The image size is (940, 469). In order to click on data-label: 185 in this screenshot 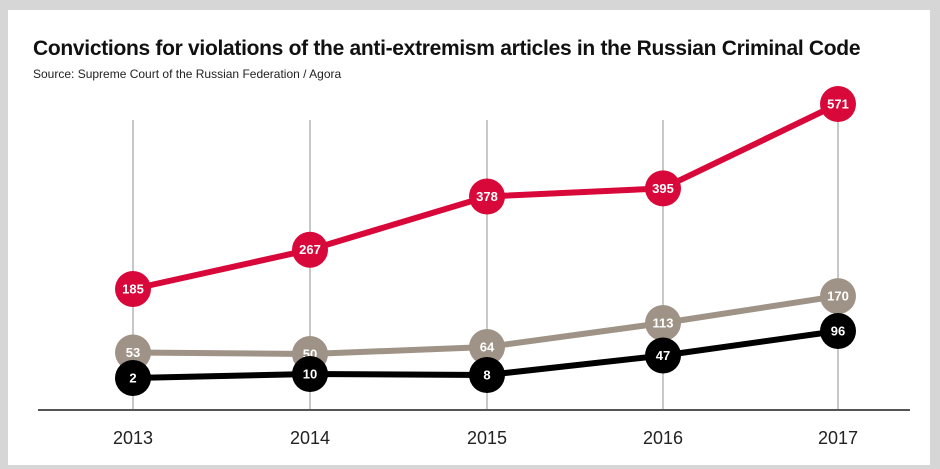, I will do `click(133, 289)`.